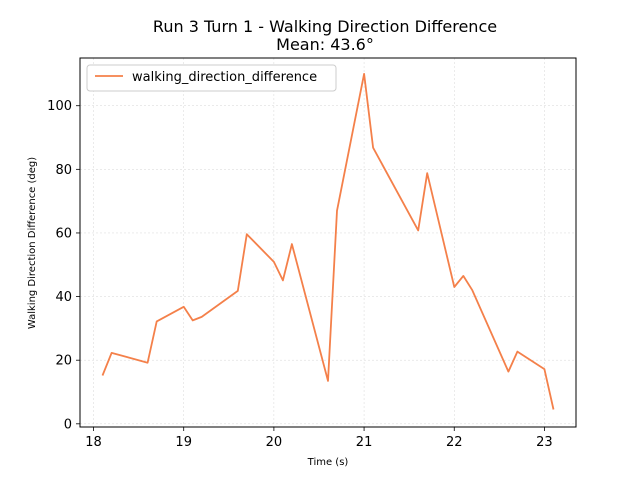  I want to click on y-tick-label: 40, so click(63, 297).